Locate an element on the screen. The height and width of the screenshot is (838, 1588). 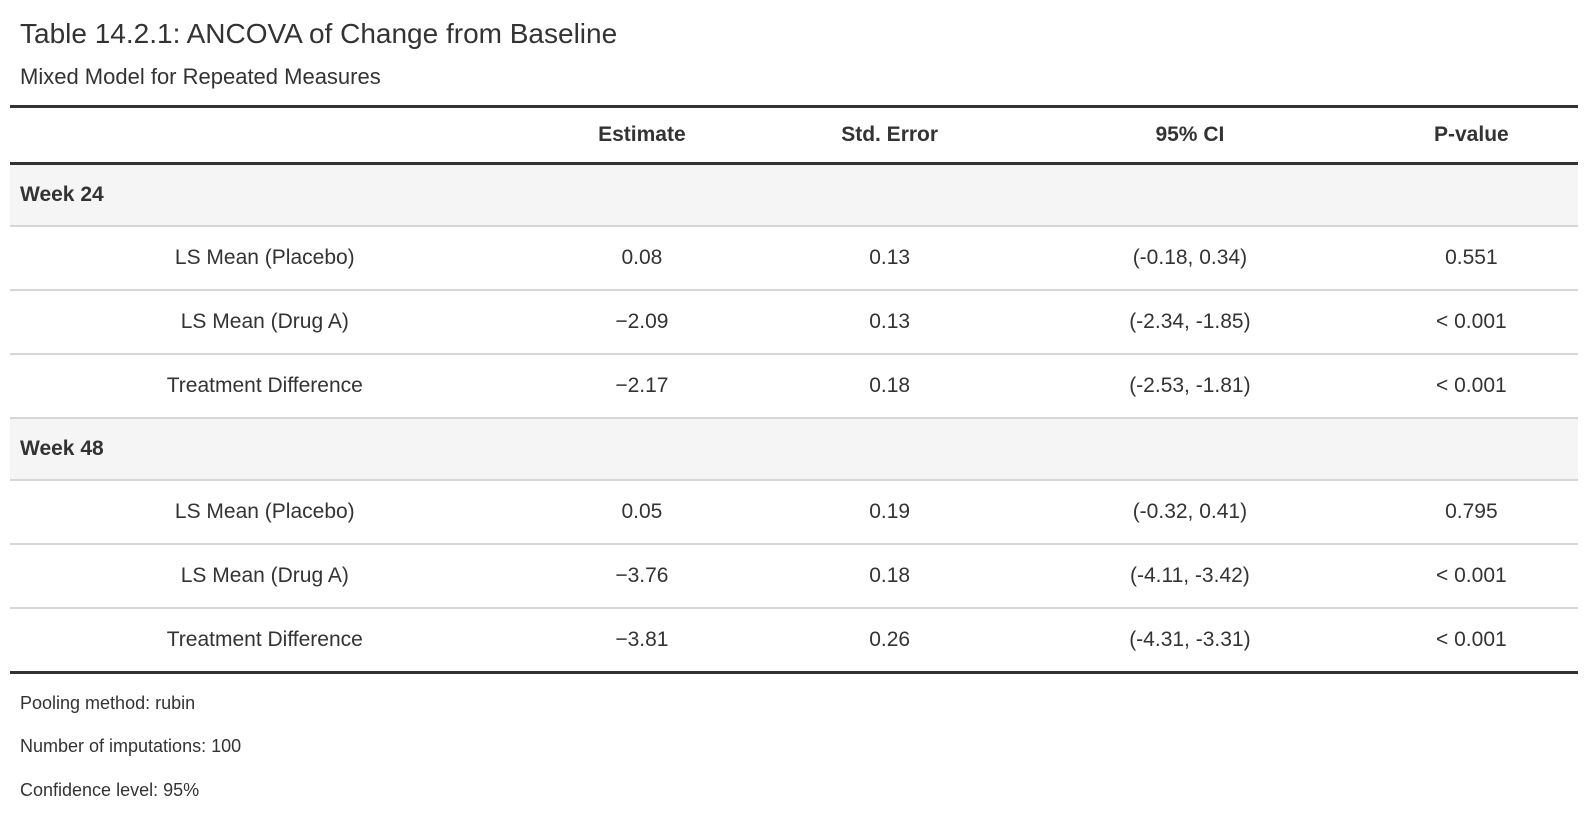
column-header-estimate: Estimate is located at coordinates (642, 135).